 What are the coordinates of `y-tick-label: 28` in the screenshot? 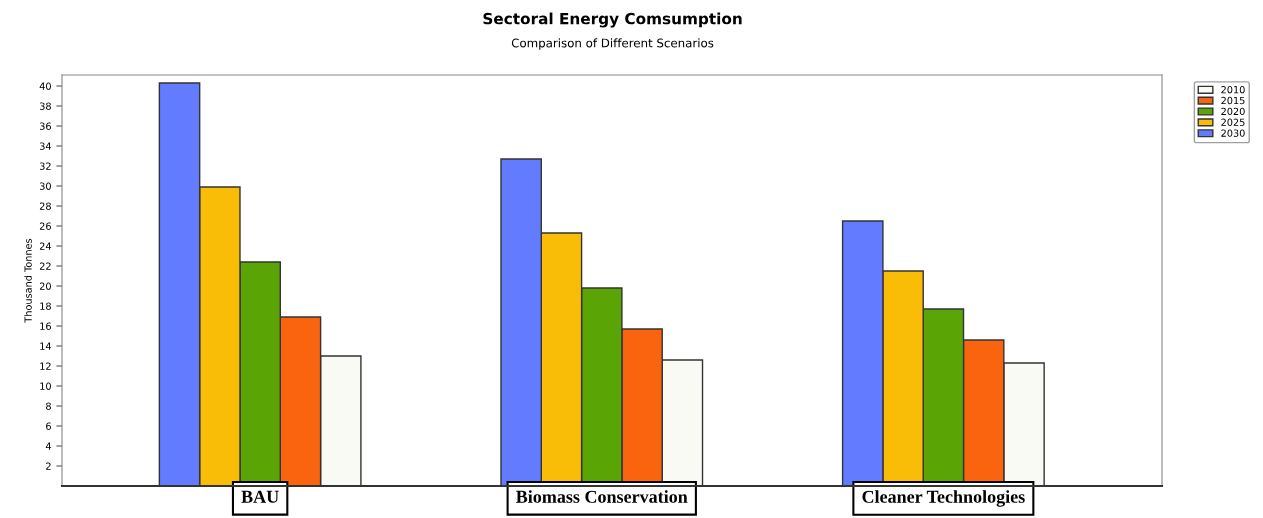 It's located at (45, 206).